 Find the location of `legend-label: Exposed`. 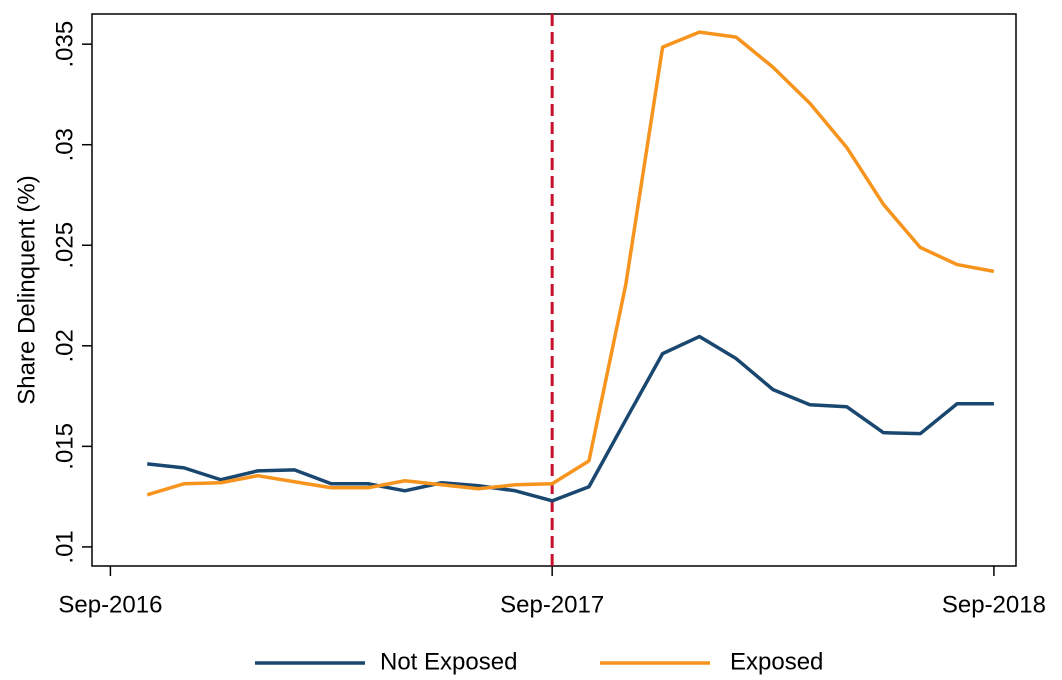

legend-label: Exposed is located at coordinates (776, 661).